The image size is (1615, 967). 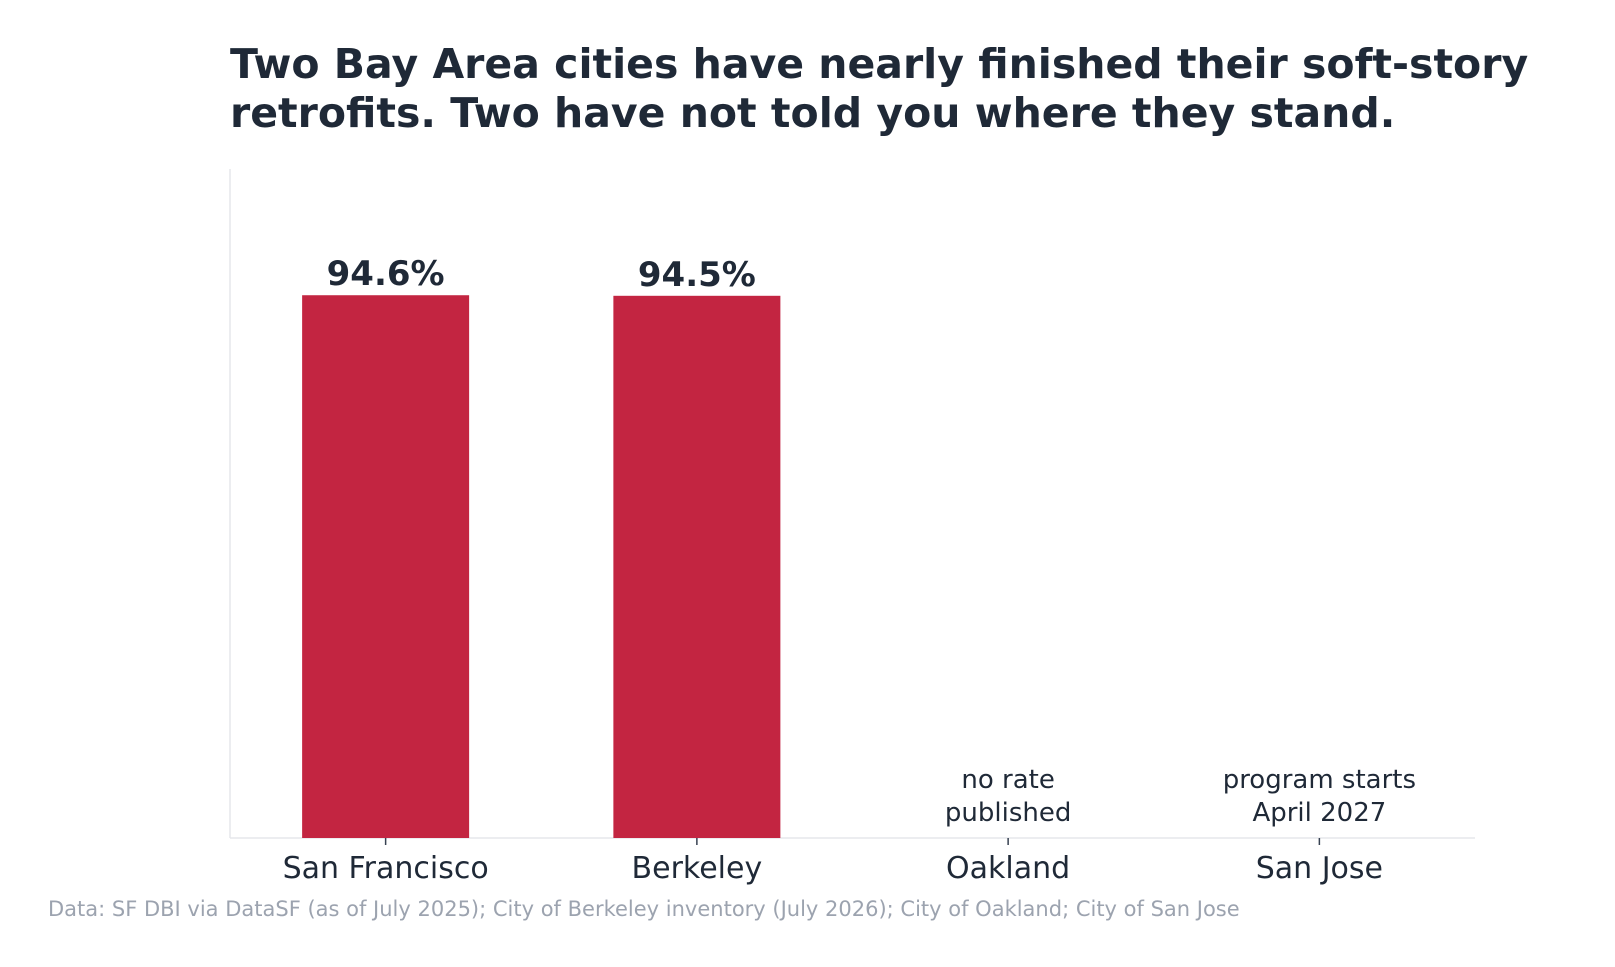 I want to click on bar-berkeley, so click(x=697, y=566).